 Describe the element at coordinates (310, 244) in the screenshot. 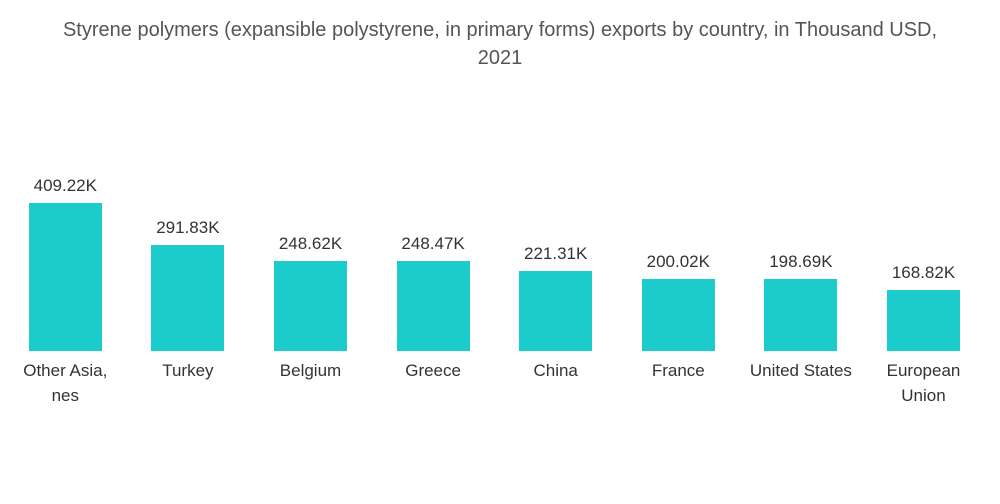

I see `value-label: 248.62K` at that location.